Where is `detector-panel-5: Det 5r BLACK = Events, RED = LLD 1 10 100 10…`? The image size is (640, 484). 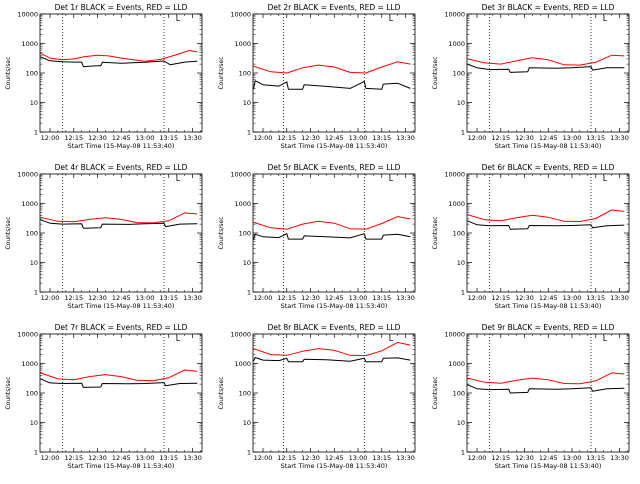
detector-panel-5: Det 5r BLACK = Events, RED = LLD 1 10 100 10… is located at coordinates (317, 236).